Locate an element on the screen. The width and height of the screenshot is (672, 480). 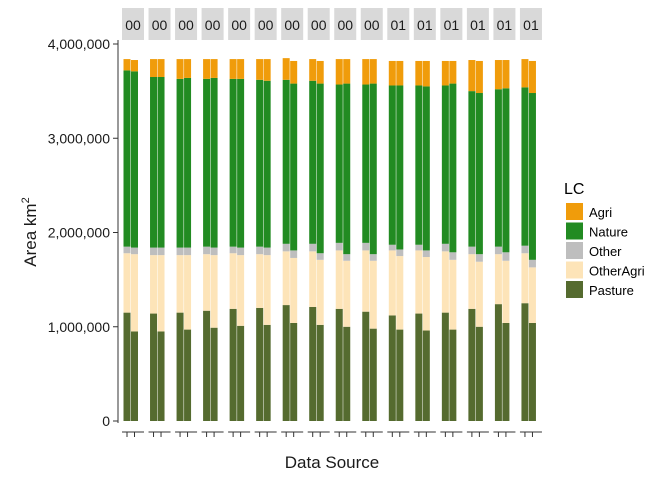
legend-label-agri: Agri is located at coordinates (600, 212).